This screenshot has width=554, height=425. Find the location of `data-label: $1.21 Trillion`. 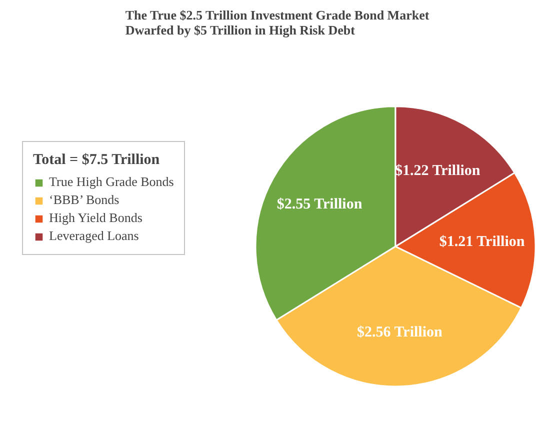

data-label: $1.21 Trillion is located at coordinates (482, 242).